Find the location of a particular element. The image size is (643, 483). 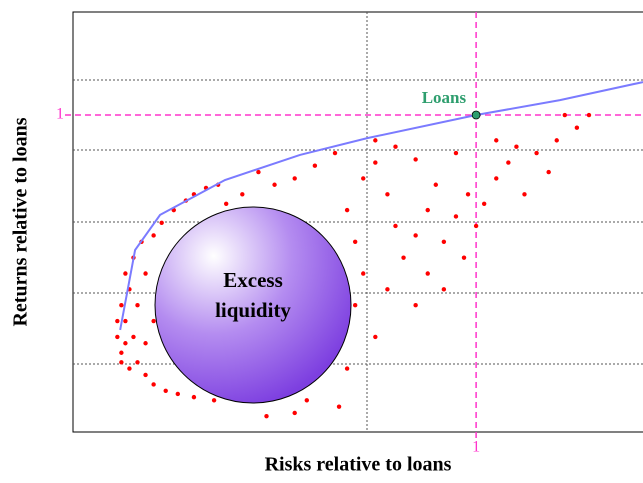

loans-label: Loans is located at coordinates (444, 97).